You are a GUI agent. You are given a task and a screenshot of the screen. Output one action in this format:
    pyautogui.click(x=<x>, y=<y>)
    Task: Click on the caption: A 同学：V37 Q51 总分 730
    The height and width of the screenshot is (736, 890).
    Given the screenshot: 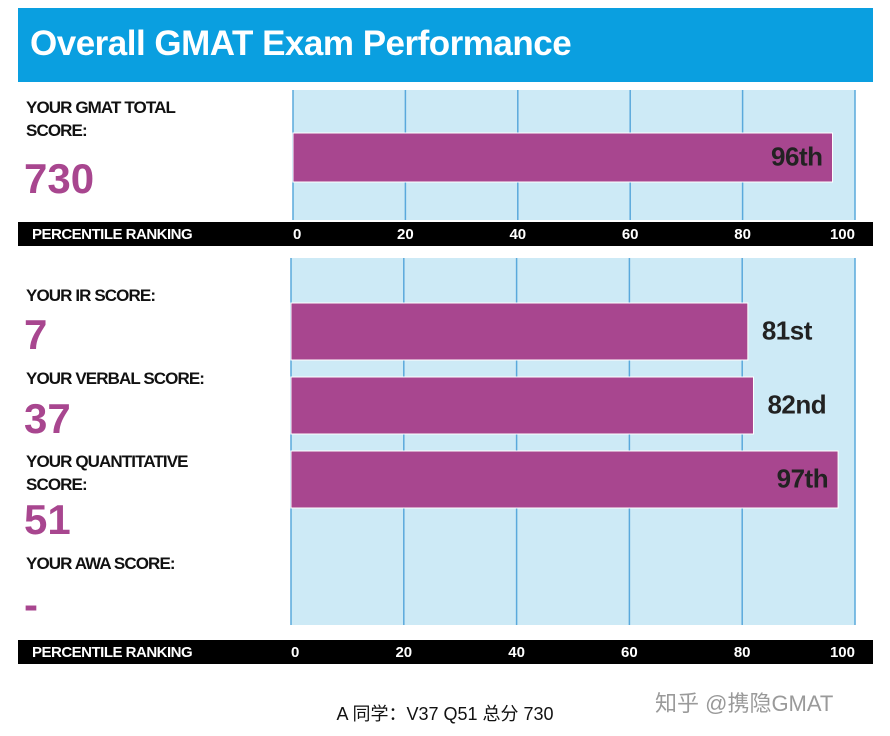 What is the action you would take?
    pyautogui.click(x=445, y=714)
    